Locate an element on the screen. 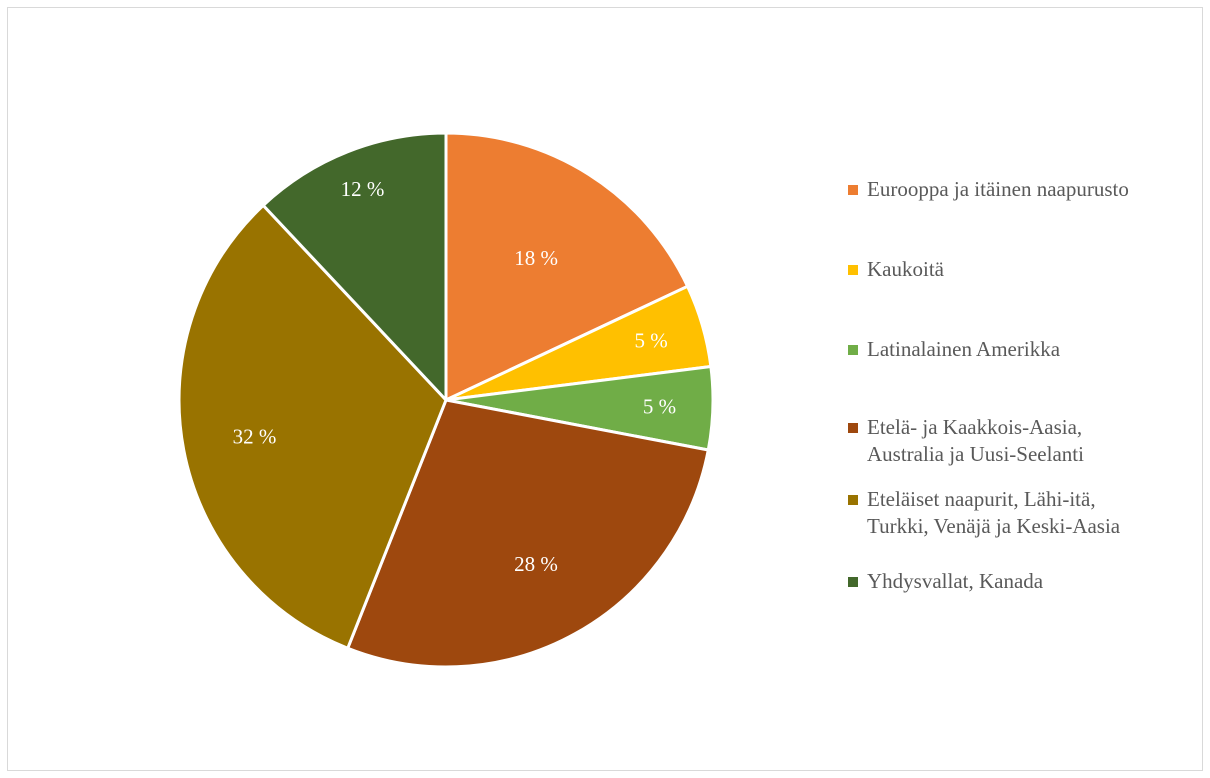  legend-item: Eurooppa ja itäinen naapurusto is located at coordinates (1023, 189).